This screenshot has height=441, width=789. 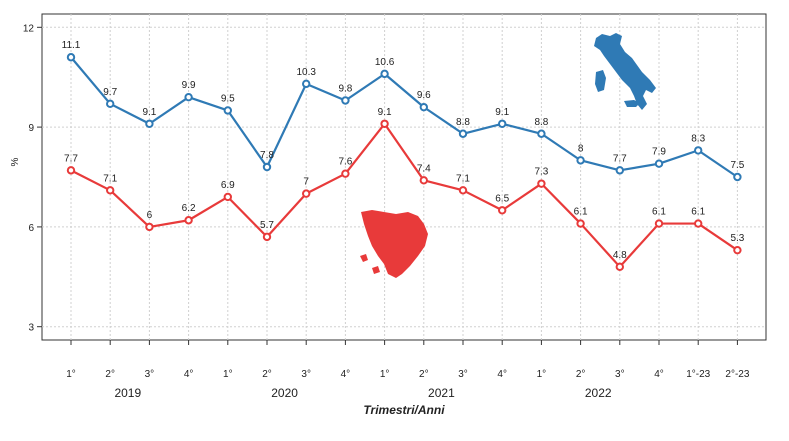 What do you see at coordinates (404, 410) in the screenshot?
I see `x-axis-title: Trimestri/Anni` at bounding box center [404, 410].